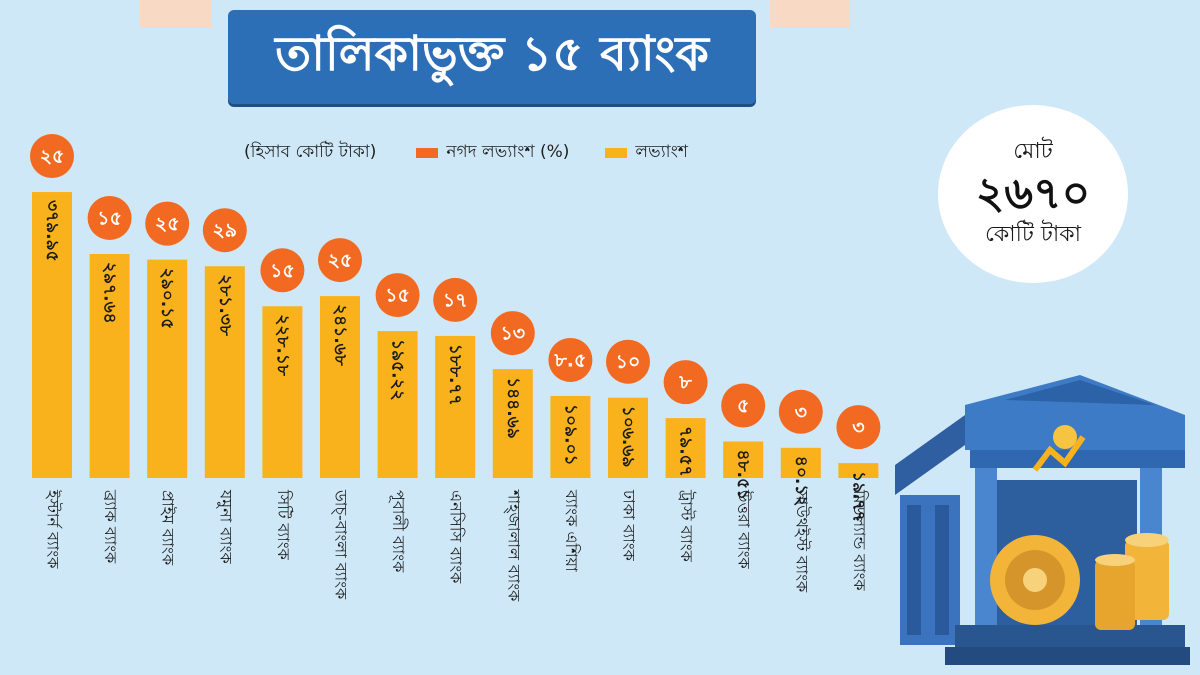 Image resolution: width=1200 pixels, height=675 pixels. What do you see at coordinates (629, 525) in the screenshot?
I see `category-label: ঢাকা ব্যাংক` at bounding box center [629, 525].